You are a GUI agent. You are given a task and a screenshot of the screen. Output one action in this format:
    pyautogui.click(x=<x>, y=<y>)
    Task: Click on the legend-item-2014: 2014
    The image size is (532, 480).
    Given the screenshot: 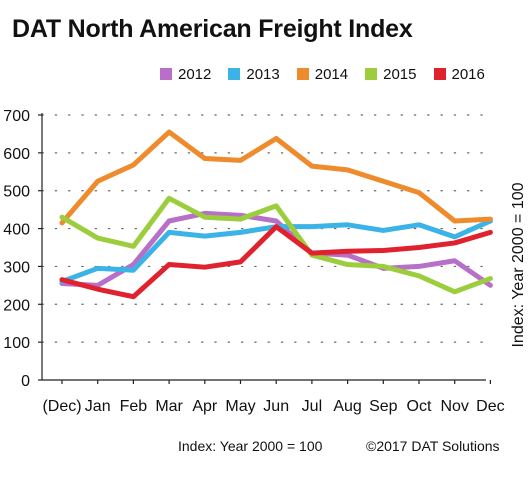 What is the action you would take?
    pyautogui.click(x=322, y=74)
    